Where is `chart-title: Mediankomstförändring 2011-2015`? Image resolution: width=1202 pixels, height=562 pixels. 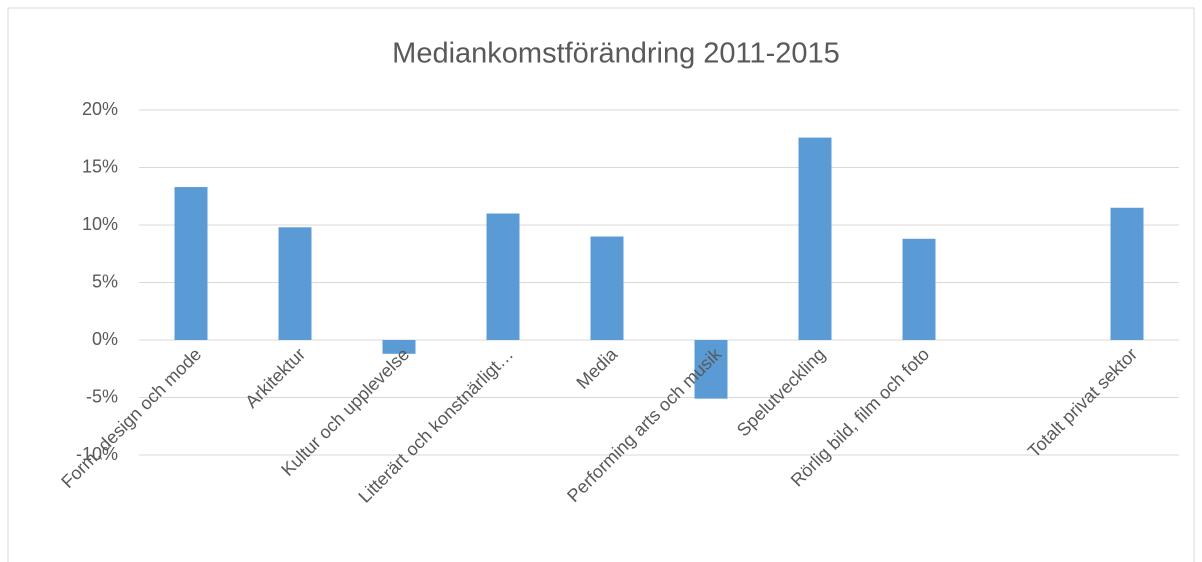
chart-title: Mediankomstförändring 2011-2015 is located at coordinates (616, 54).